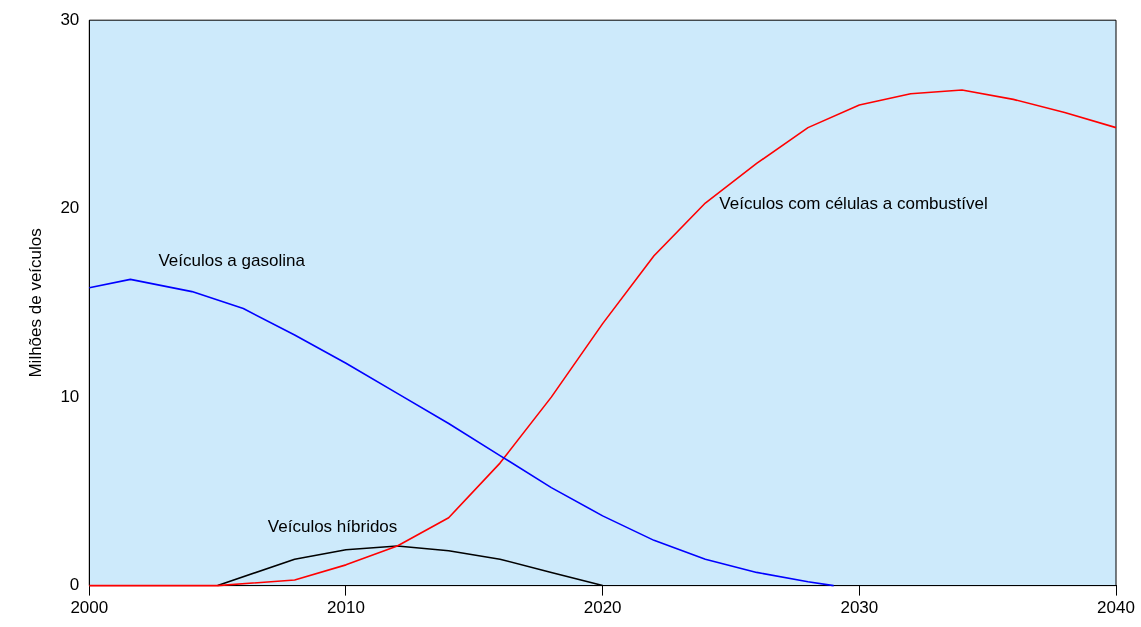 The image size is (1141, 627). I want to click on x-tick-label: 2010, so click(346, 608).